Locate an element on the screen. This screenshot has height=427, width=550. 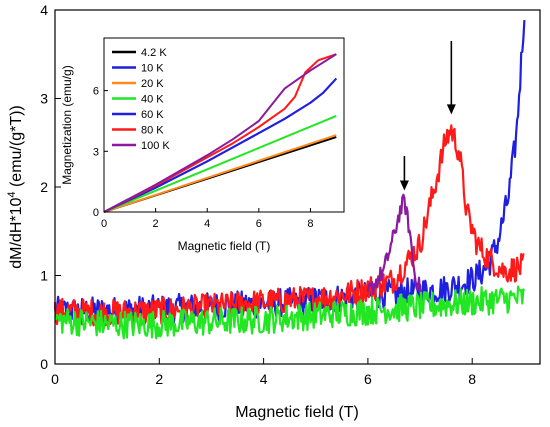
legend-label-2: 20 K is located at coordinates (152, 84).